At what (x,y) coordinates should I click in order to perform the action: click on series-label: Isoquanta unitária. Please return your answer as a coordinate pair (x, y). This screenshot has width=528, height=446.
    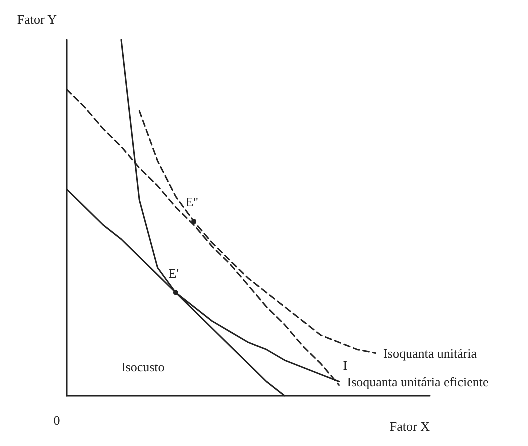
    Looking at the image, I should click on (431, 353).